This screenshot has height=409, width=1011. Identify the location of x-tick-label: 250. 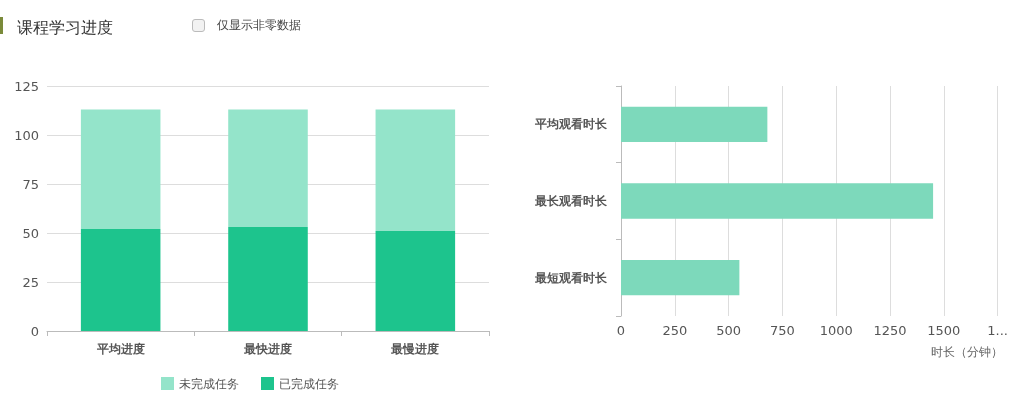
(675, 330).